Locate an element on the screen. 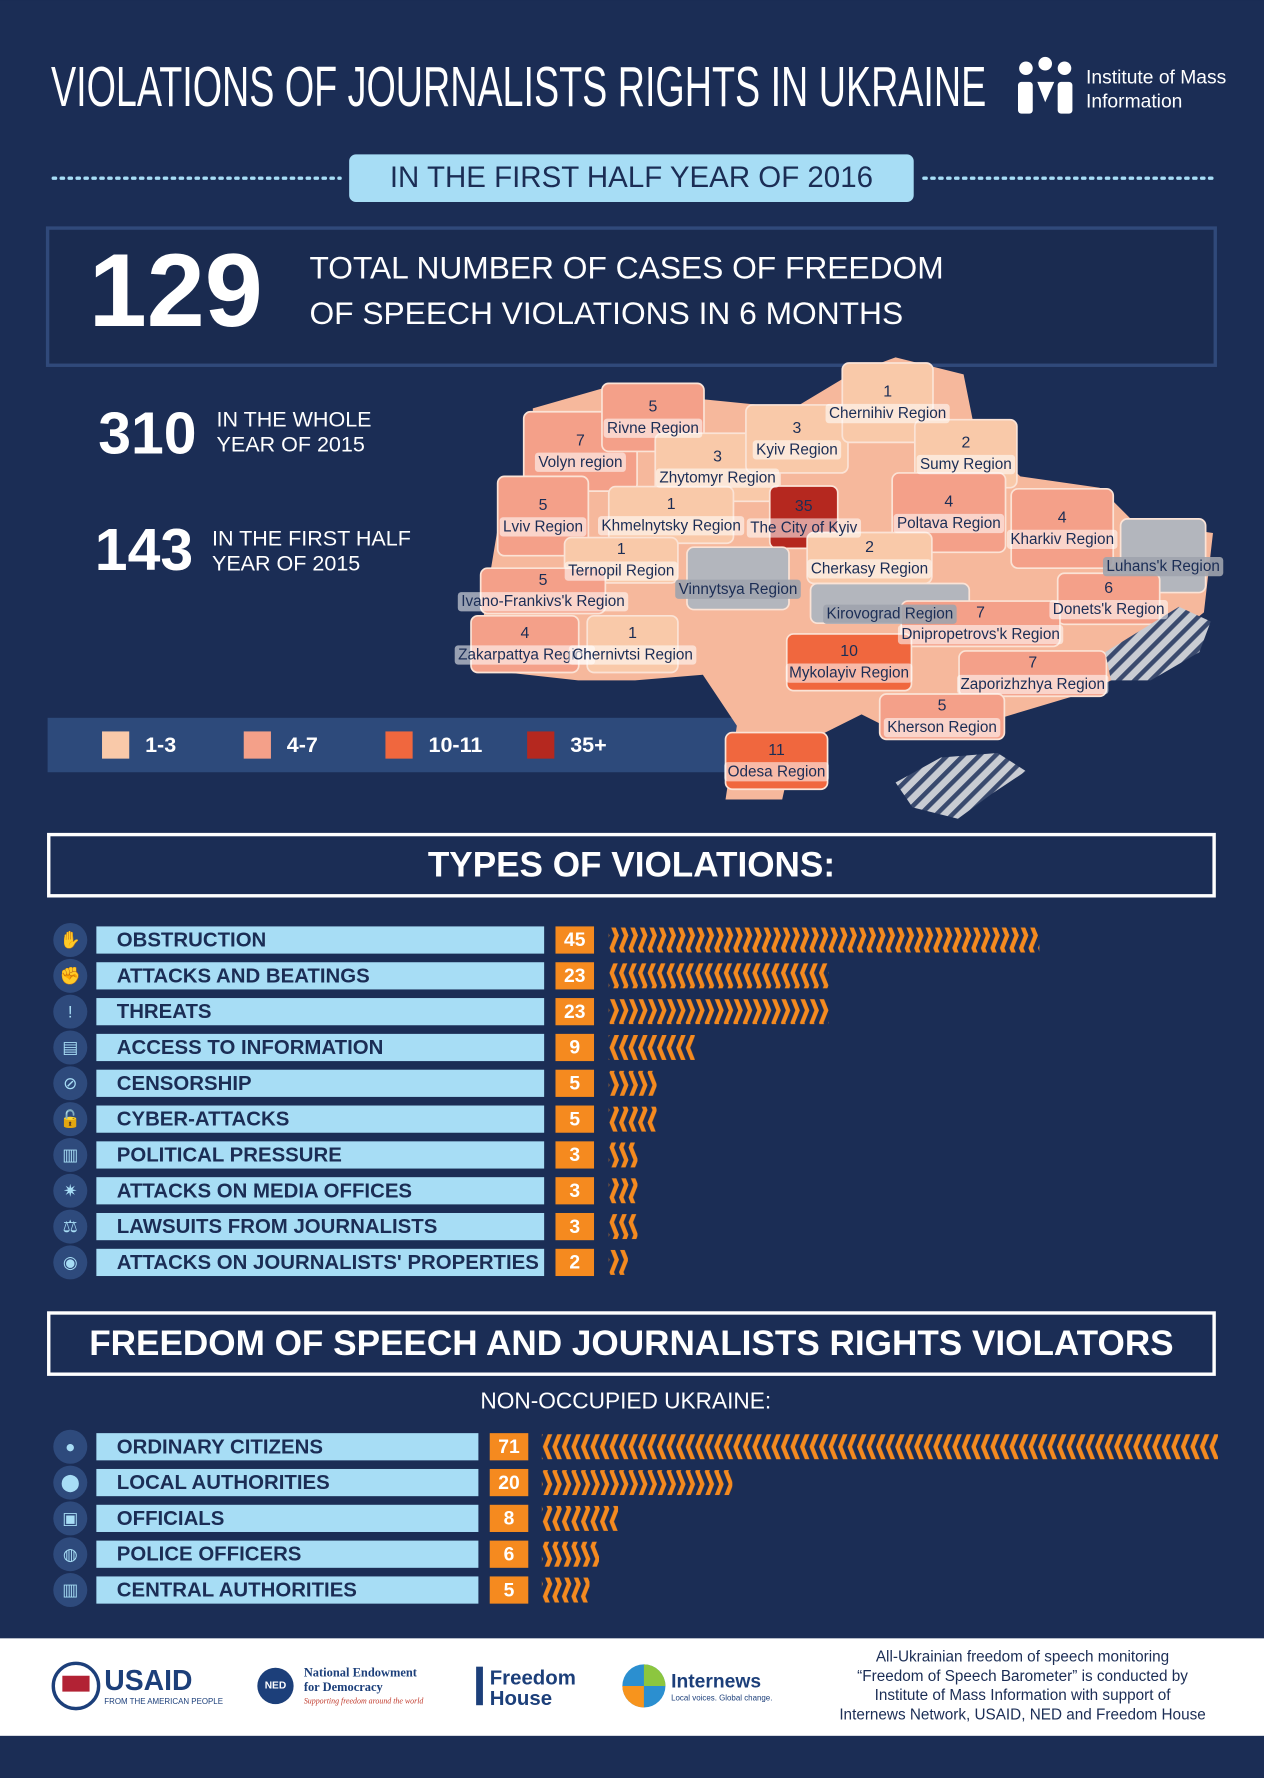 This screenshot has width=1264, height=1778. region-label: Zaporizhzhya Region is located at coordinates (1032, 684).